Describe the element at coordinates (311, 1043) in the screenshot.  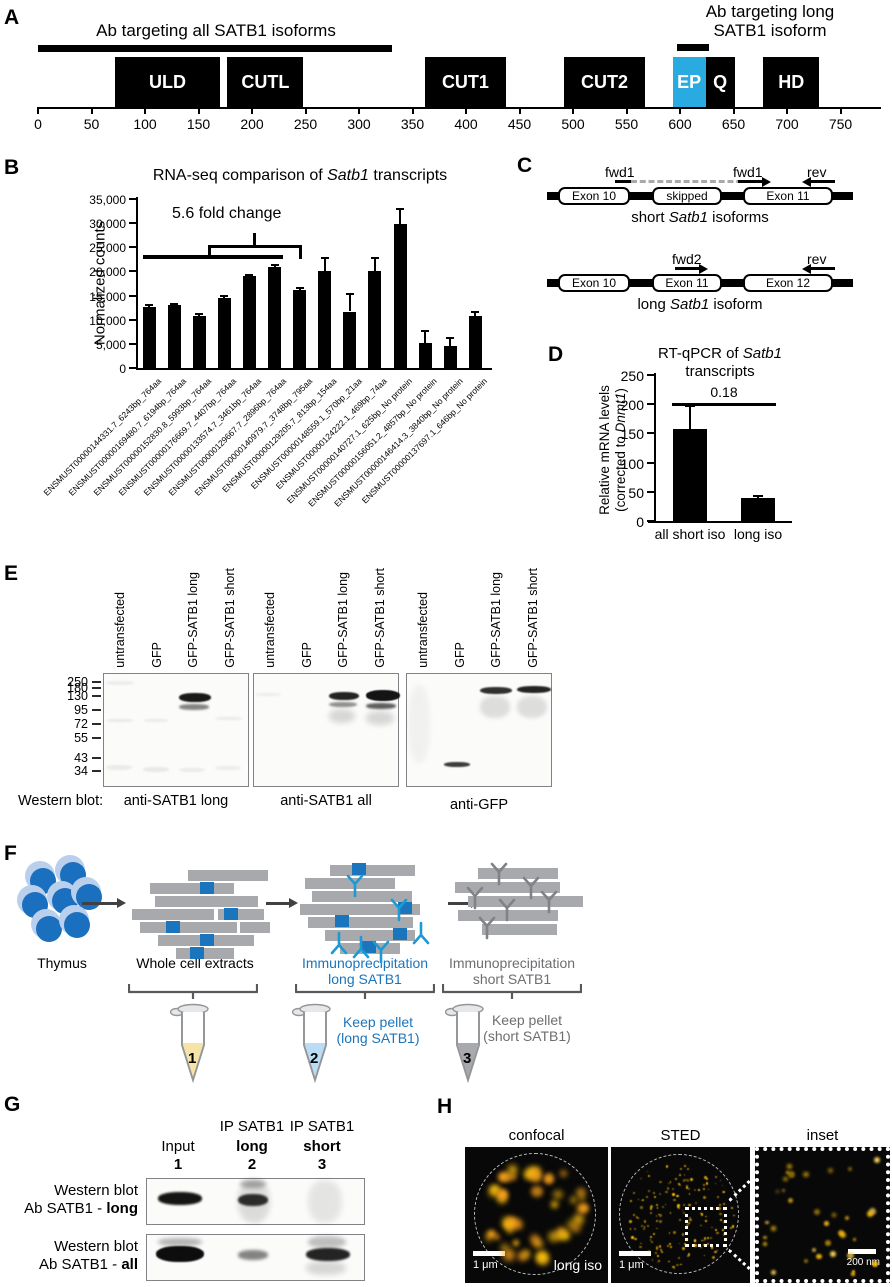
I see `figure-element: 2` at that location.